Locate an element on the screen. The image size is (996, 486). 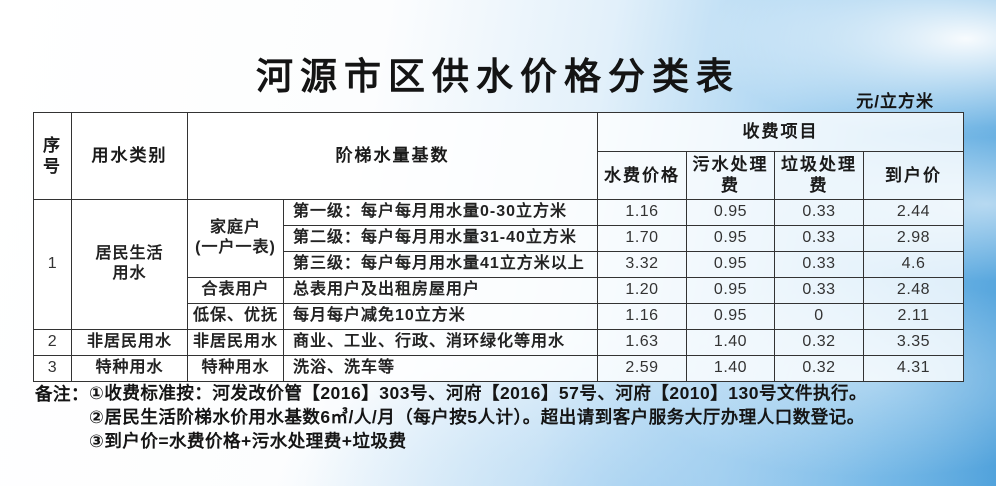
cell-category: 特种用水 is located at coordinates (129, 368).